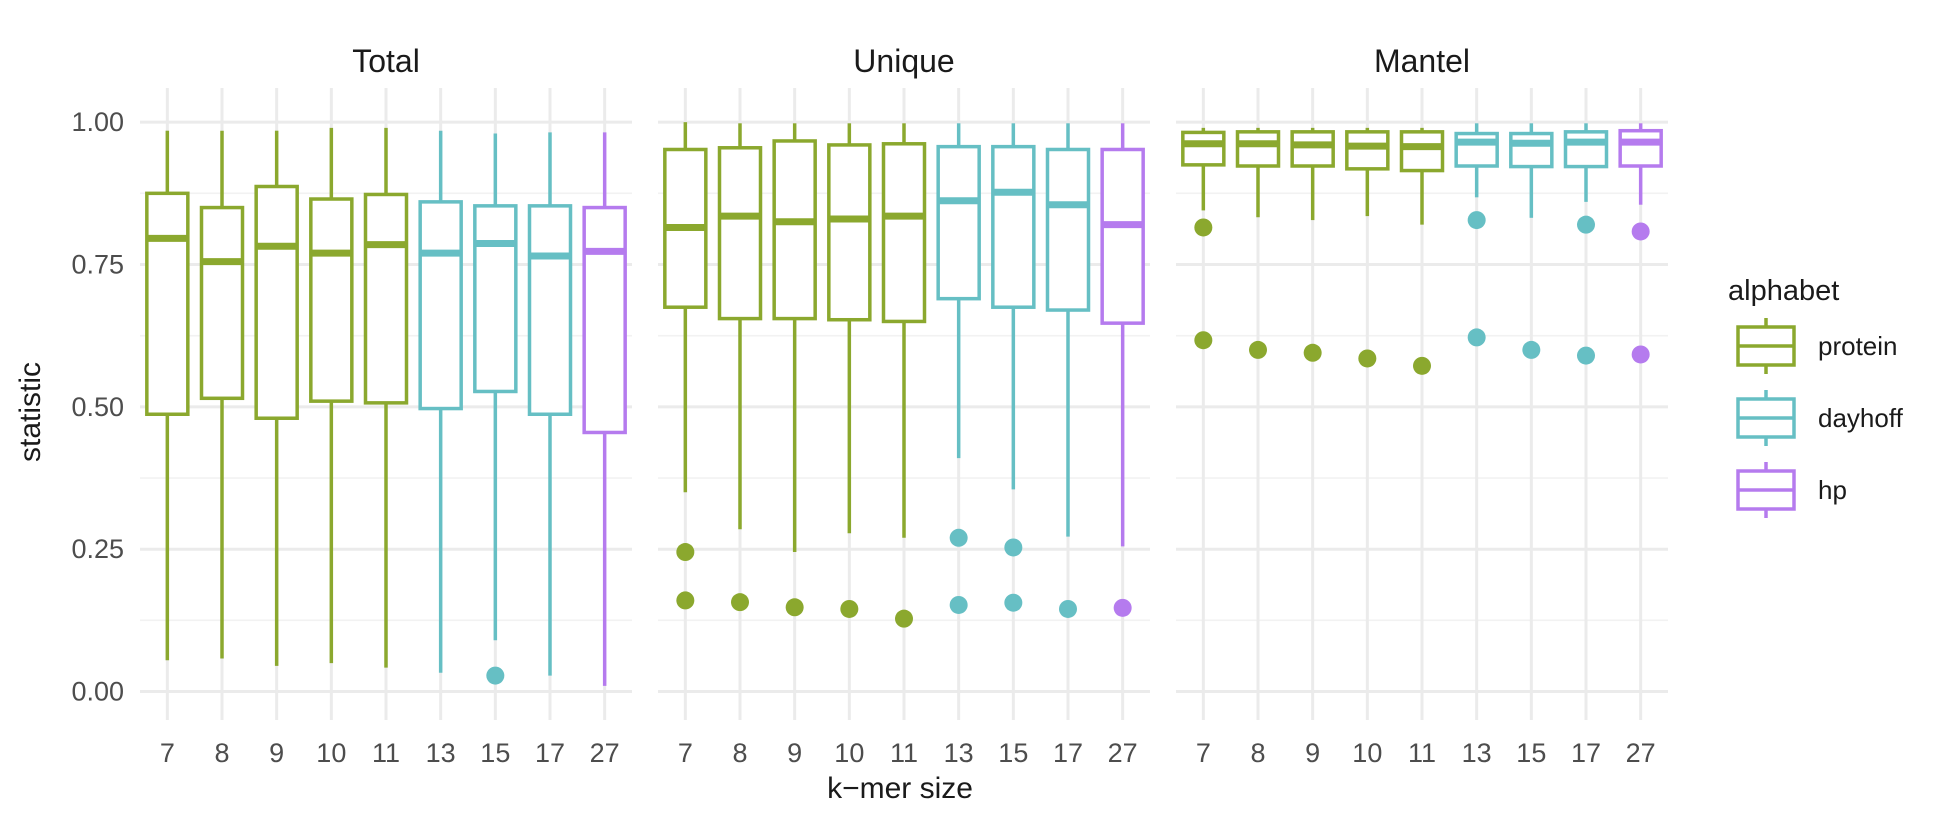 The image size is (1950, 825). Describe the element at coordinates (849, 370) in the screenshot. I see `box-unique-k10` at that location.